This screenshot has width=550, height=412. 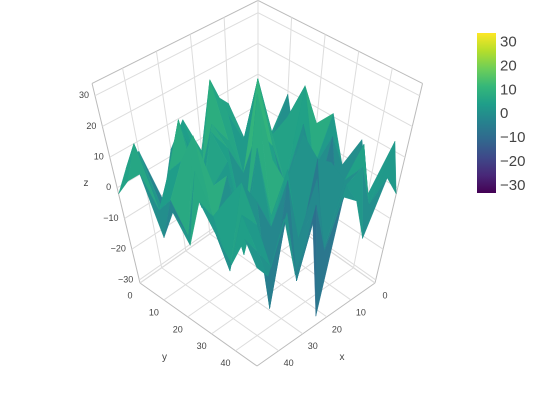 What do you see at coordinates (384, 295) in the screenshot?
I see `x-tick-label: 0` at bounding box center [384, 295].